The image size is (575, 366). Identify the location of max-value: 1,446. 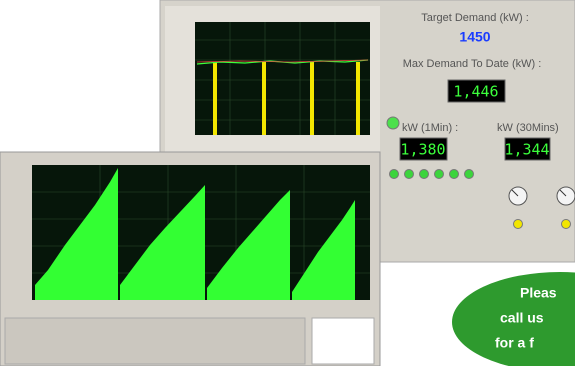
(475, 92).